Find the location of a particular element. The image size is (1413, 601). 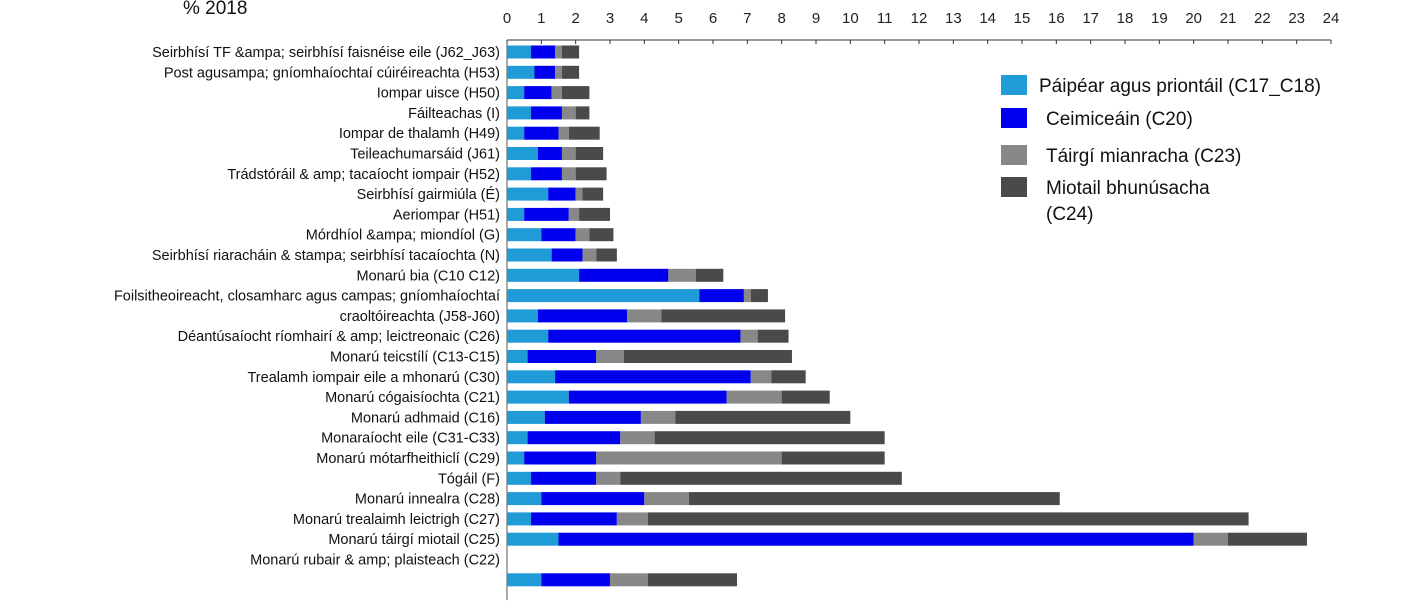

legend-label: Táirgí mianracha (C23) is located at coordinates (1143, 156).